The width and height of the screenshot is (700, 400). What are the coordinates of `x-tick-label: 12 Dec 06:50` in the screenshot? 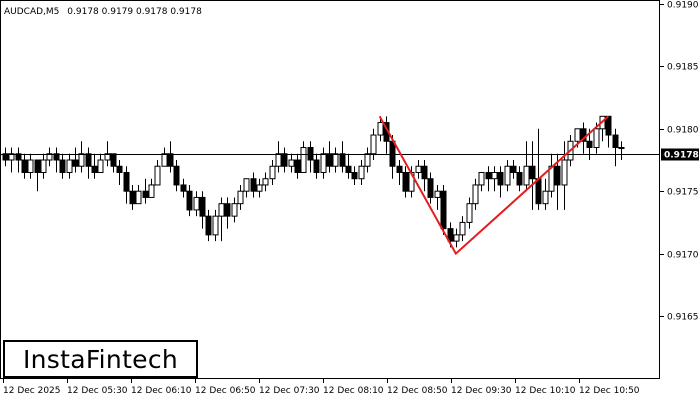 It's located at (225, 391).